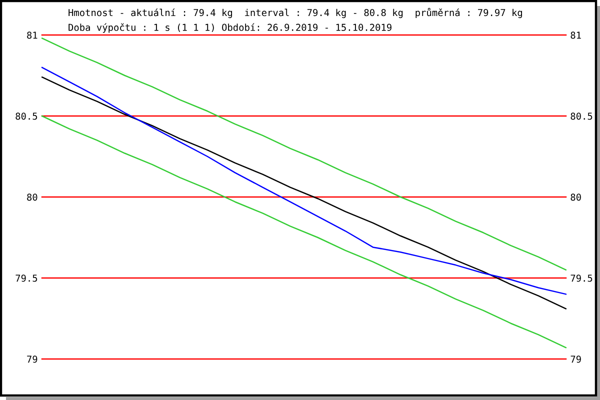  Describe the element at coordinates (295, 13) in the screenshot. I see `chart-title: Hmotnost - aktuální : 79.4 kg interval : 79.4 kg - 80.8 kg průměrná : 79.97 kg` at that location.